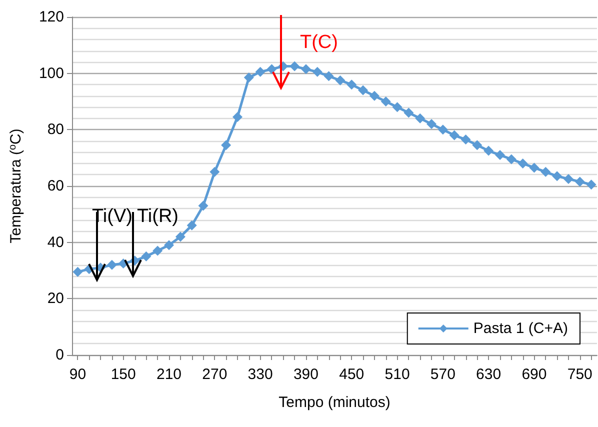 The image size is (598, 427). What do you see at coordinates (51, 73) in the screenshot?
I see `y-tick-label: 100` at bounding box center [51, 73].